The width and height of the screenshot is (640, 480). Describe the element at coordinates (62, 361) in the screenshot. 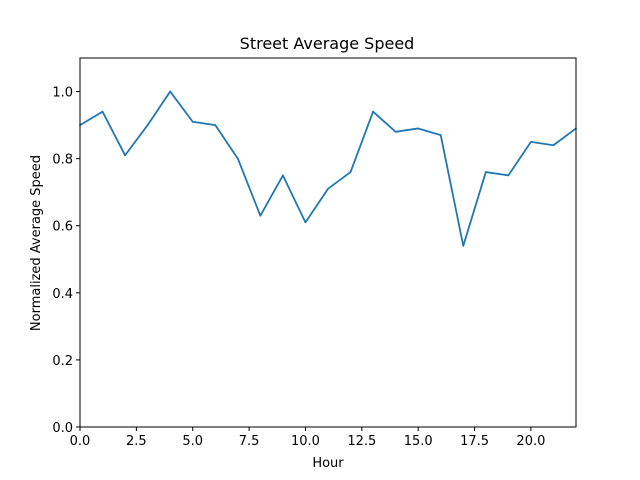

I see `y-tick-label: 0.2` at that location.